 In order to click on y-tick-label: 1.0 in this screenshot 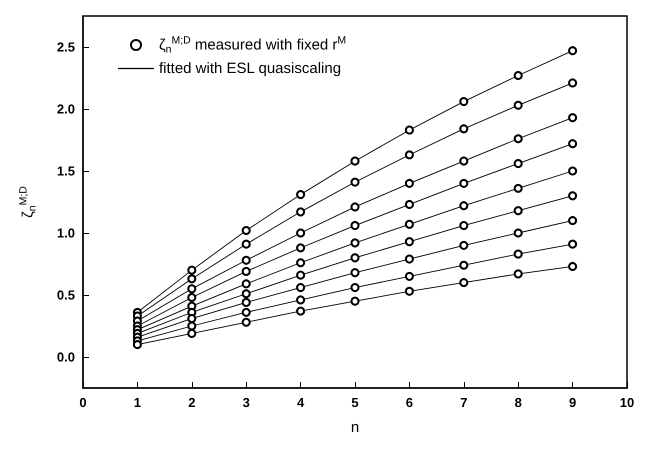, I will do `click(65, 233)`.